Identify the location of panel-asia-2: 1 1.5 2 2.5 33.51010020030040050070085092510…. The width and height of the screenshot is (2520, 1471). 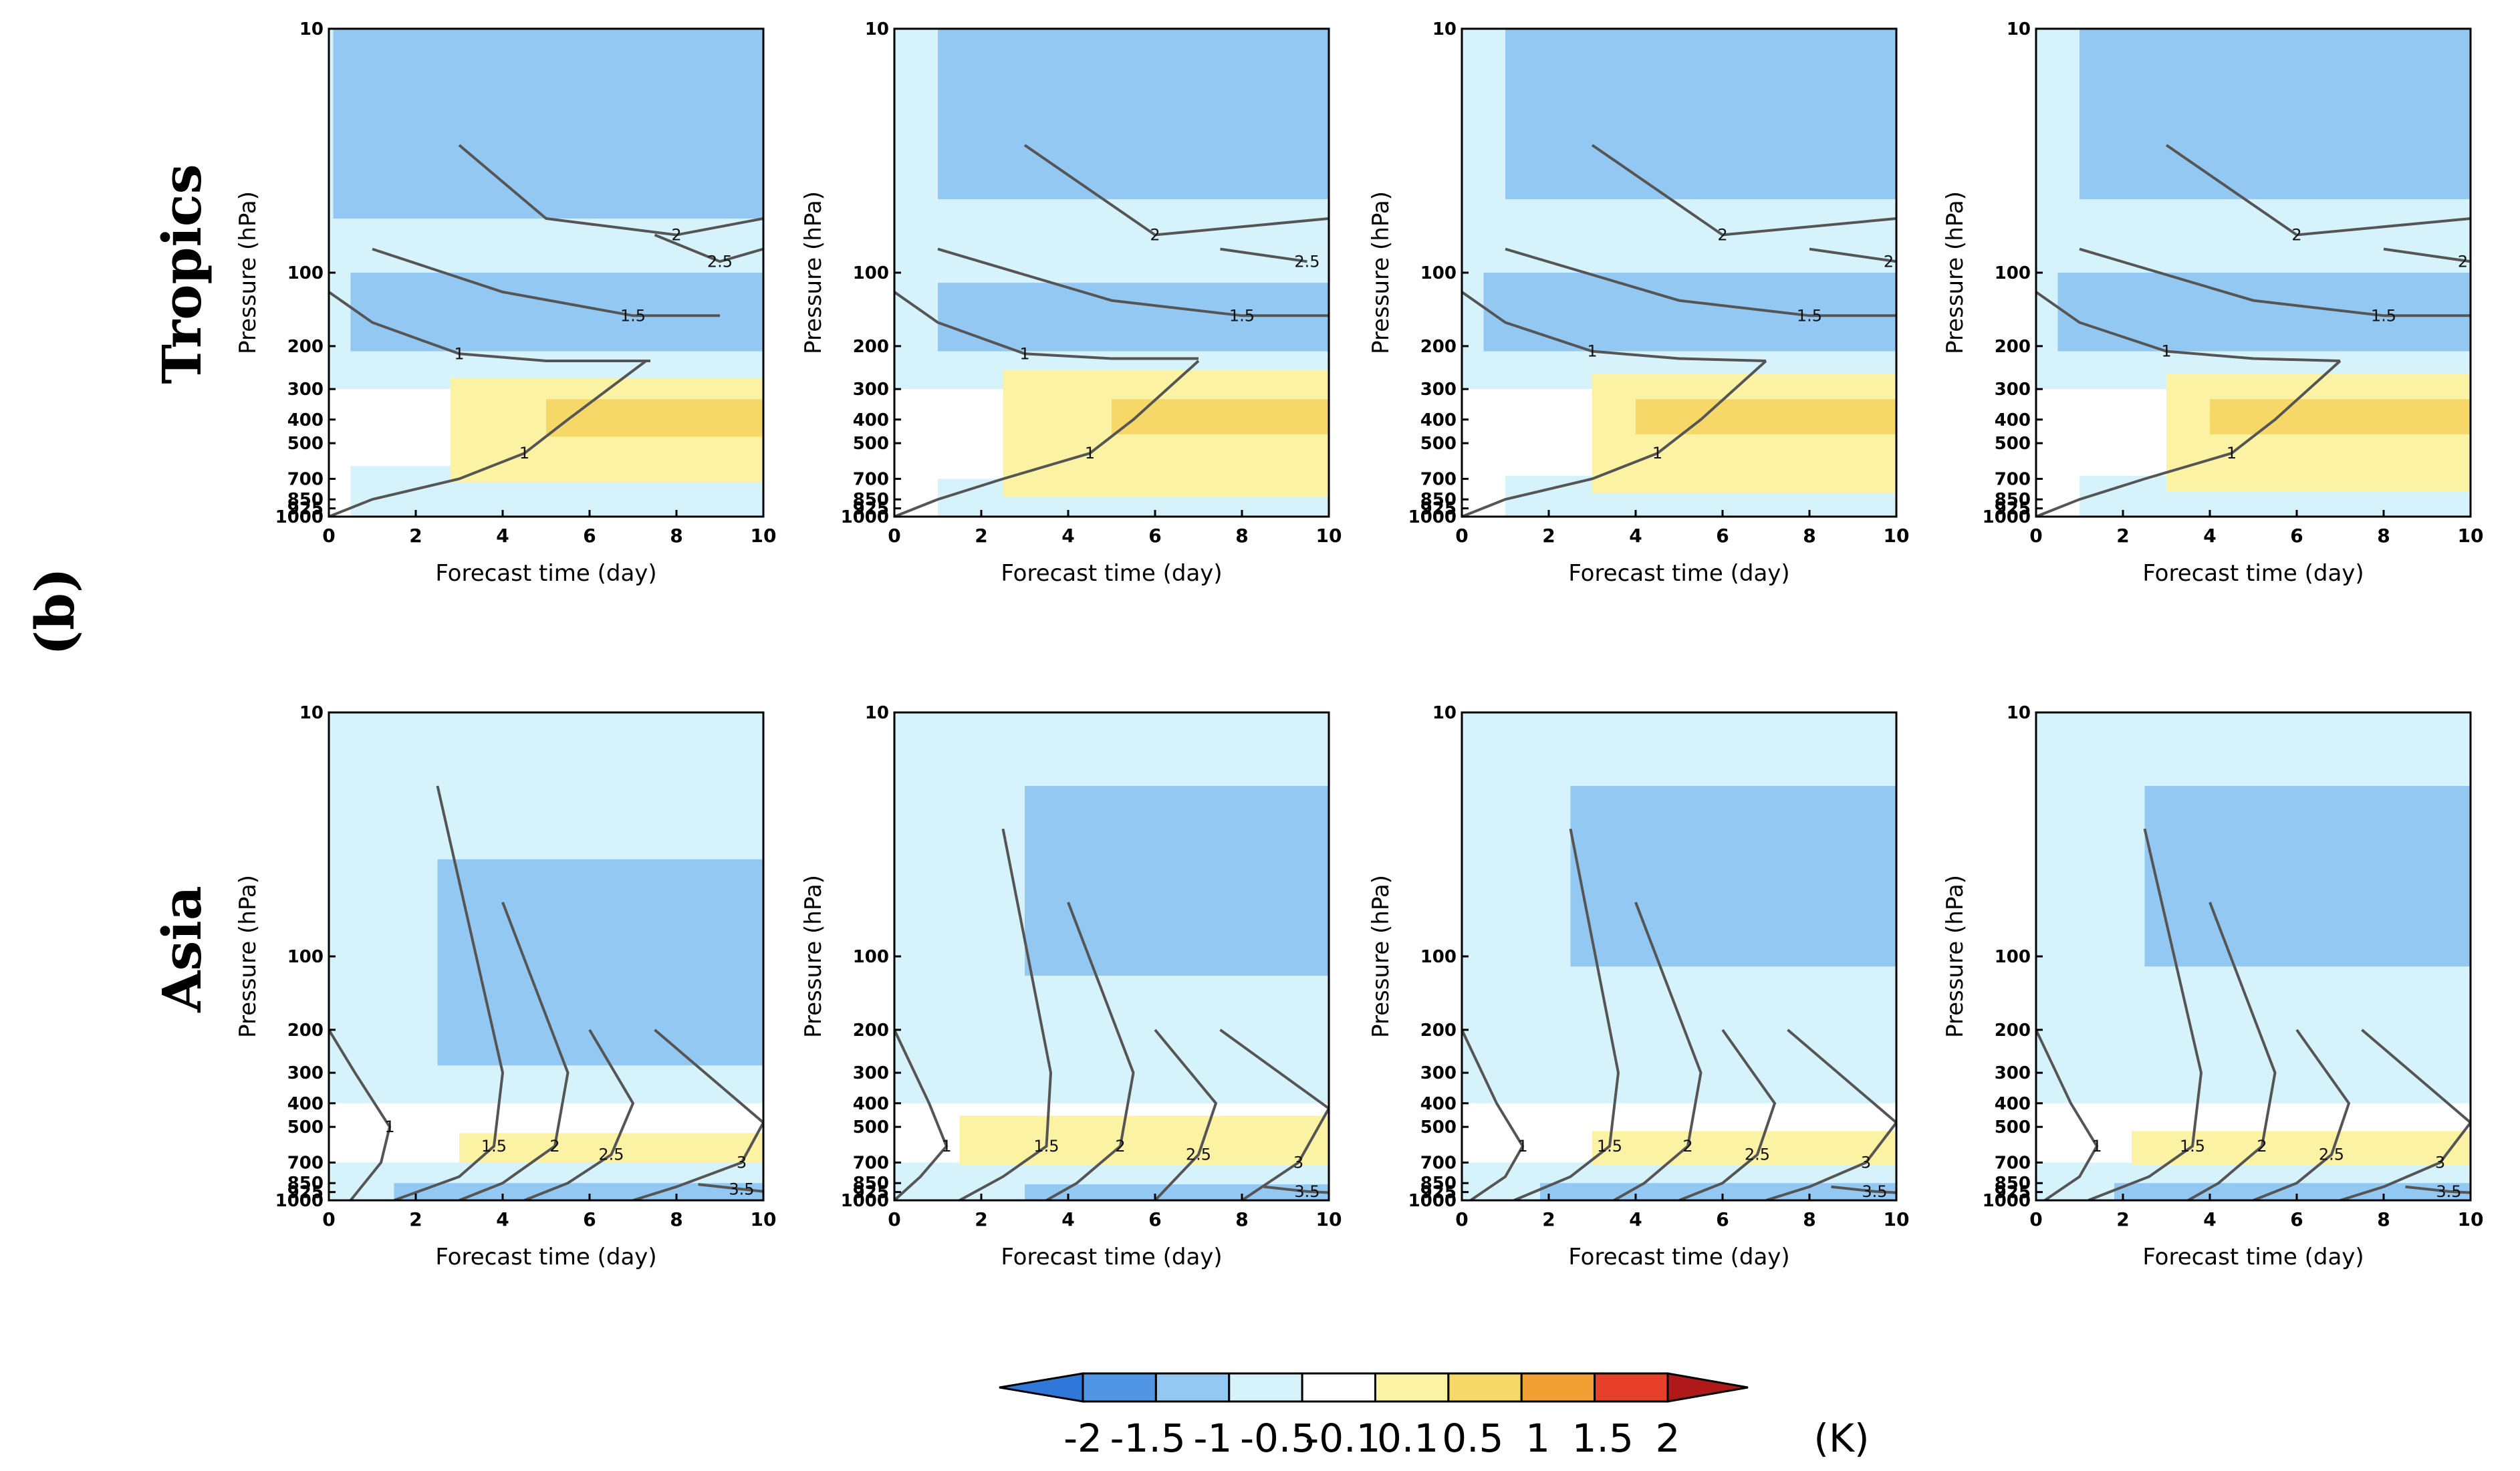
(1071, 987).